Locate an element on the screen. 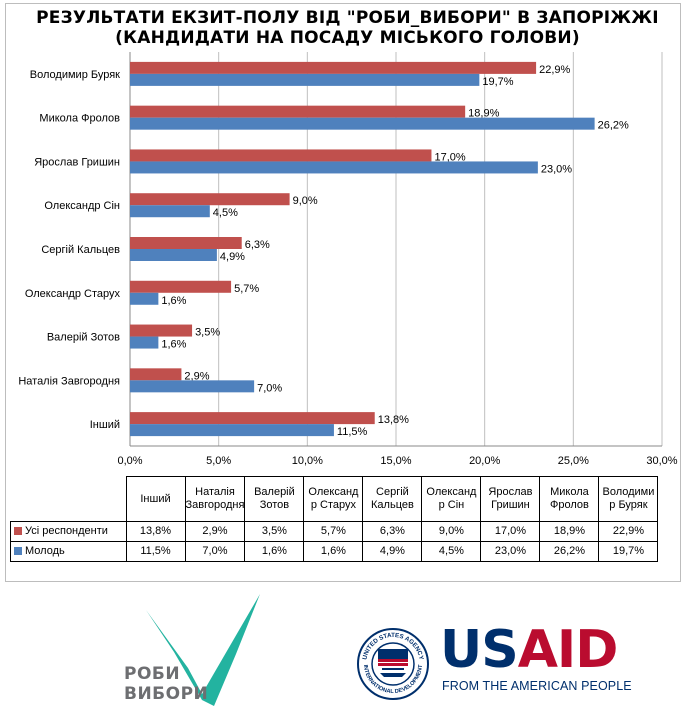  data-label: 6,3% is located at coordinates (257, 245).